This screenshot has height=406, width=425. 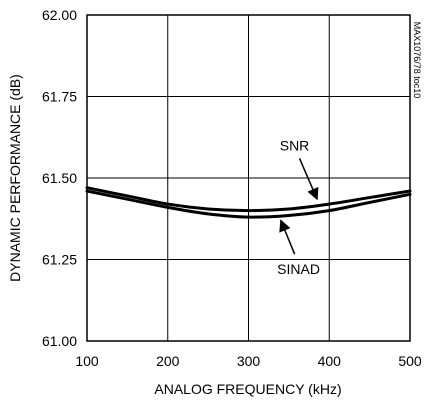 I want to click on x-tick-label: 200, so click(x=168, y=361).